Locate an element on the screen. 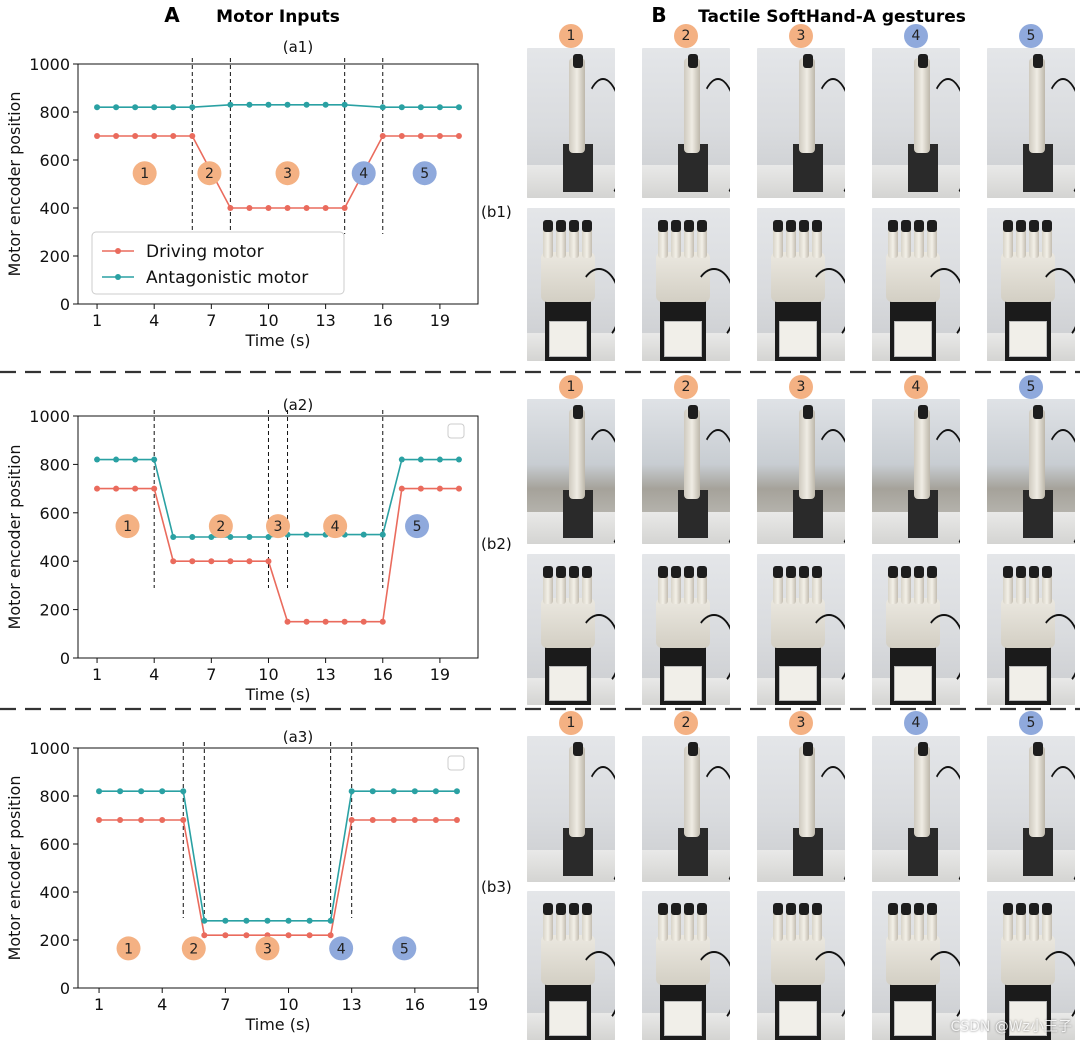  x-axis-label: Time (s) is located at coordinates (277, 1024).